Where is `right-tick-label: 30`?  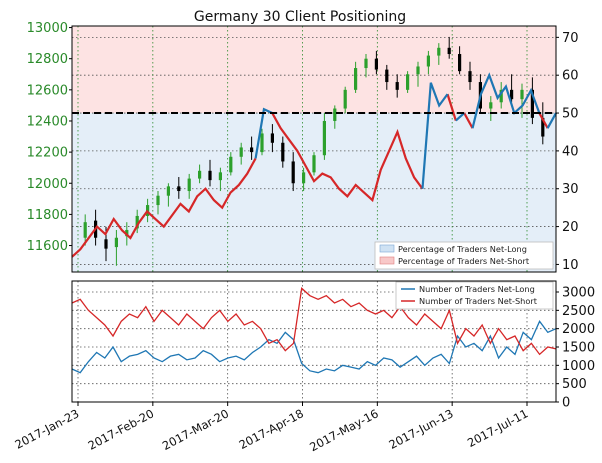
right-tick-label: 30 is located at coordinates (570, 189).